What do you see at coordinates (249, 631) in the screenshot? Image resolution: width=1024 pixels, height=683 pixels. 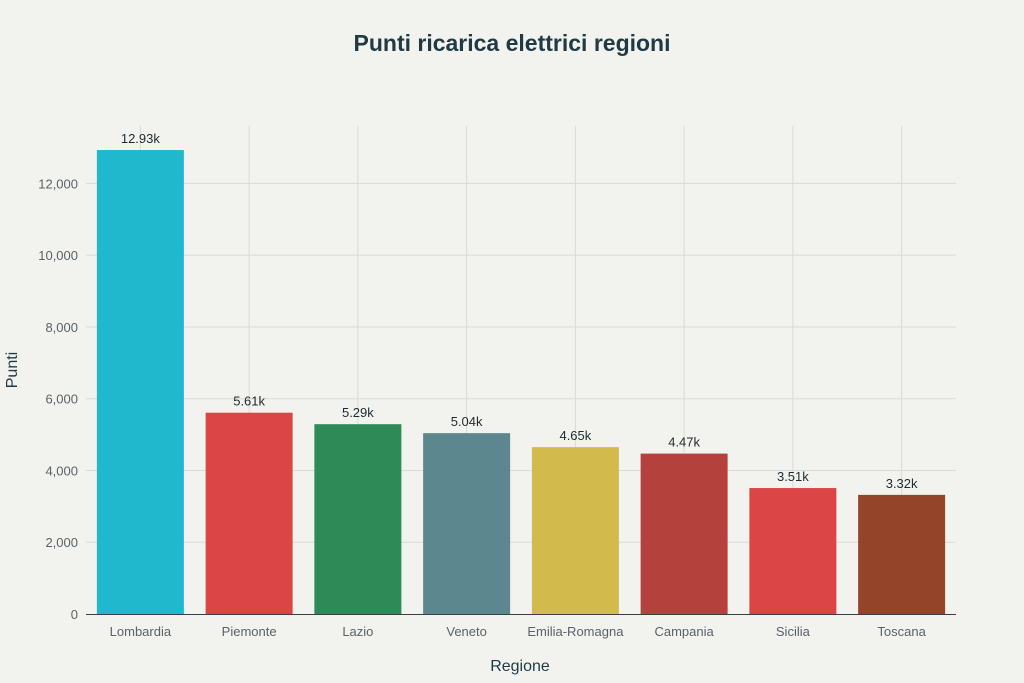 I see `x-tick-label: Piemonte` at bounding box center [249, 631].